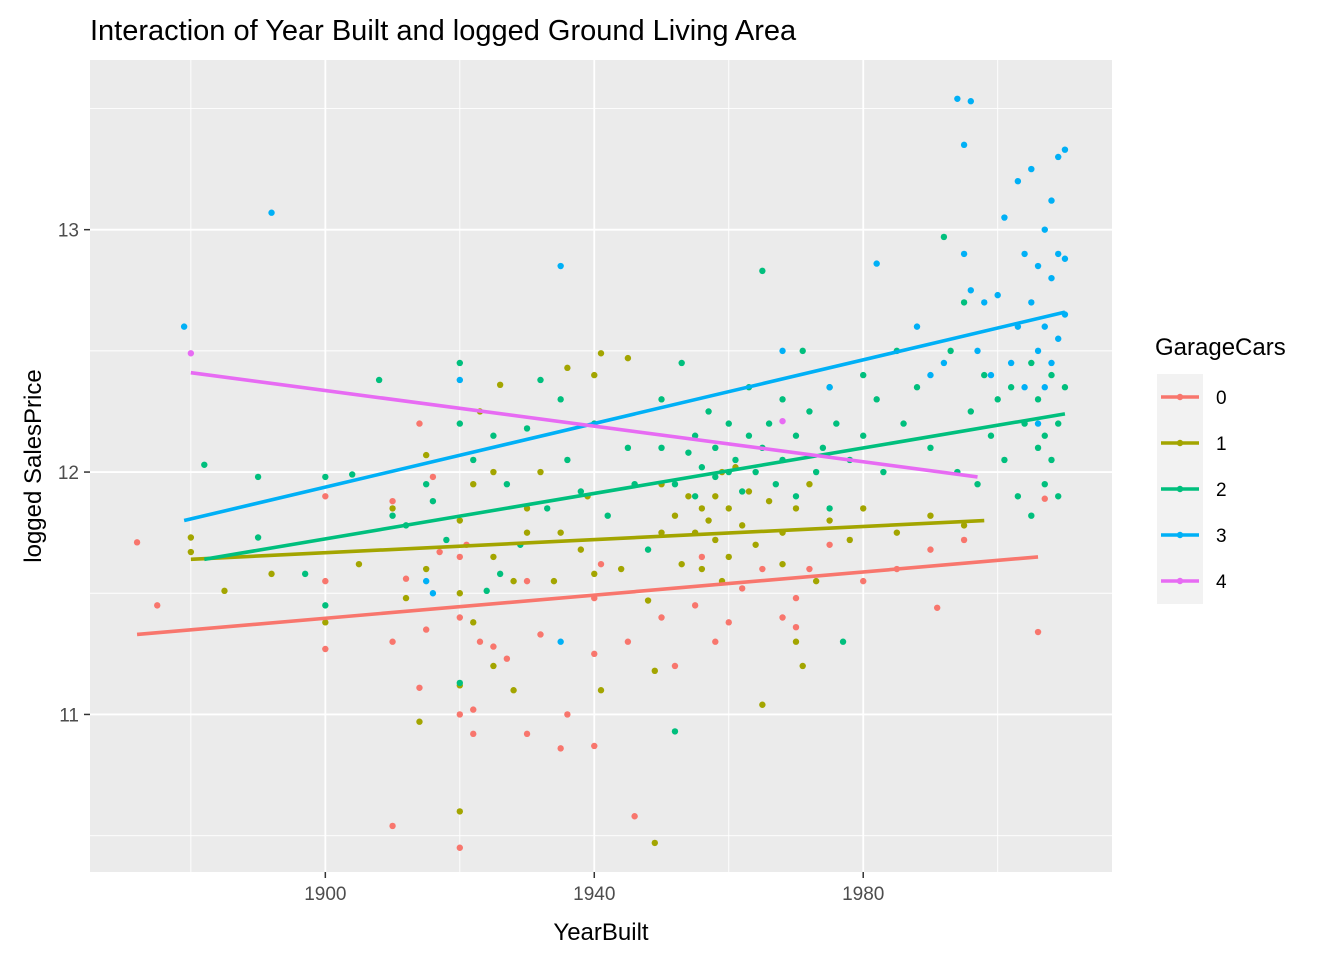  I want to click on legend: GarageCars 0 1 2 3 4, so click(1220, 469).